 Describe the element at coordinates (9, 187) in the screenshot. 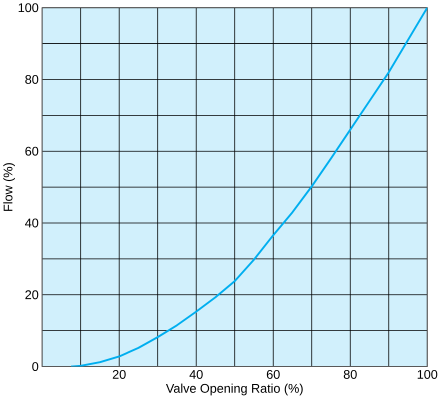

I see `y-axis-title: Flow (%)` at that location.